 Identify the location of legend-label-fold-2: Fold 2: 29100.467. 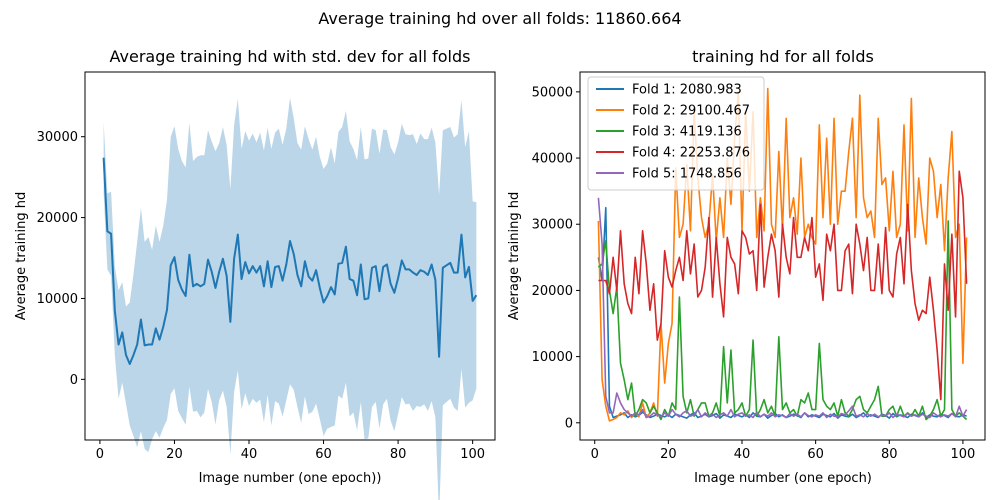
(691, 111).